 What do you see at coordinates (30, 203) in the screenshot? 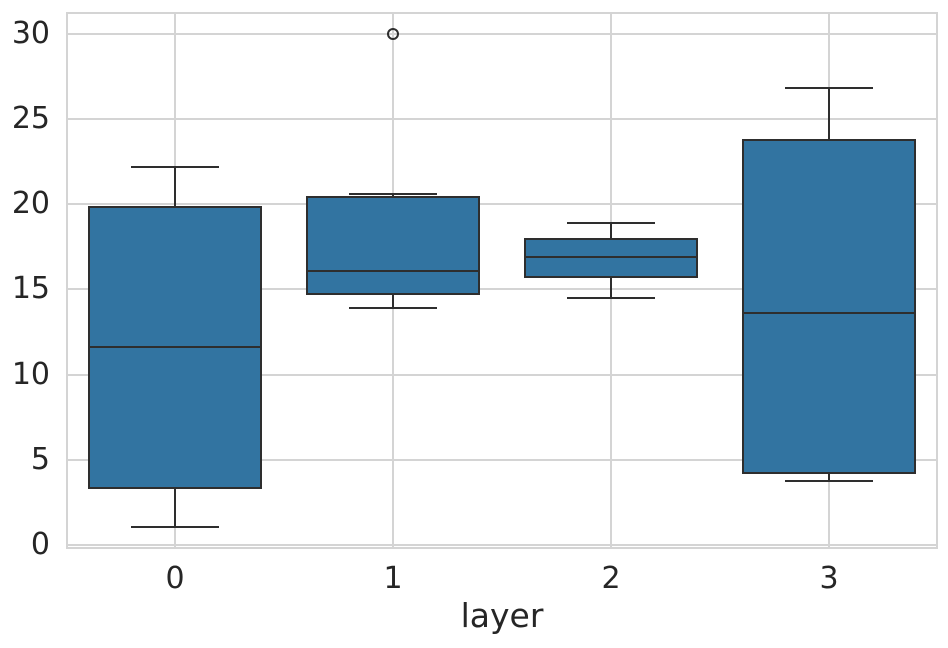
I see `y-tick-label: 20` at bounding box center [30, 203].